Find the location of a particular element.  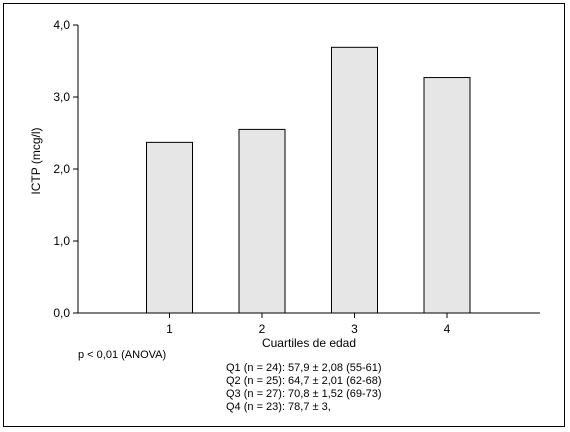

y-tick-label-2: 2,0 is located at coordinates (61, 169).